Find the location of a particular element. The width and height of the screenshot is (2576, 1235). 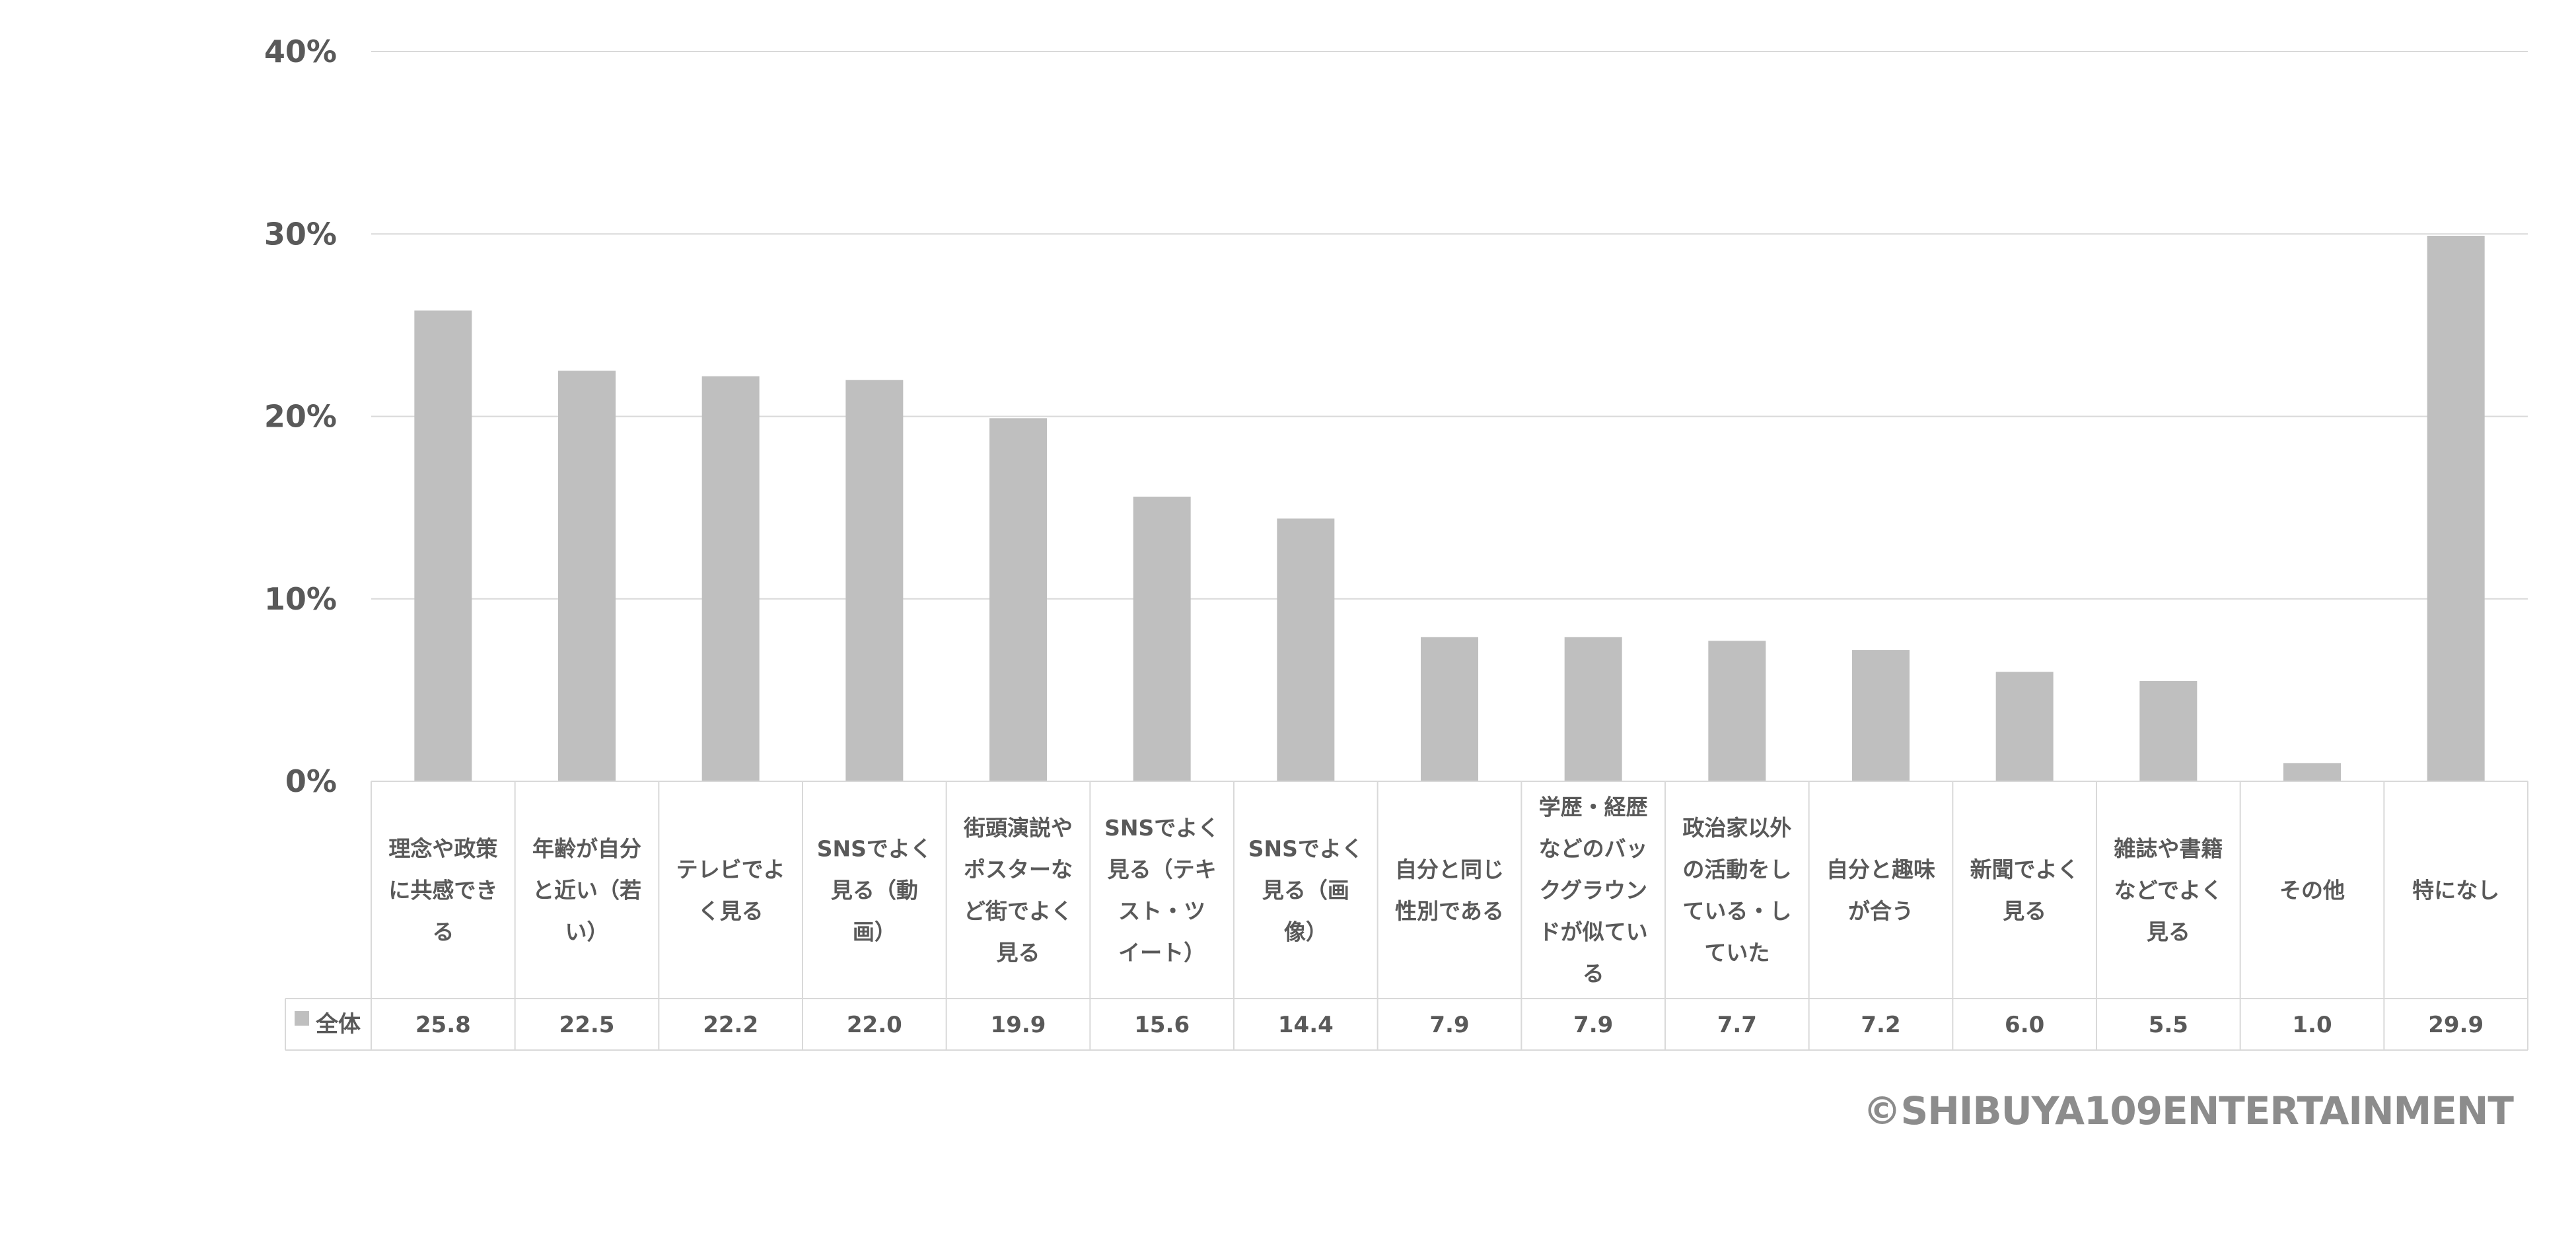

x-category-label: 街頭演説やポスターなど街でよく見る is located at coordinates (1018, 890).